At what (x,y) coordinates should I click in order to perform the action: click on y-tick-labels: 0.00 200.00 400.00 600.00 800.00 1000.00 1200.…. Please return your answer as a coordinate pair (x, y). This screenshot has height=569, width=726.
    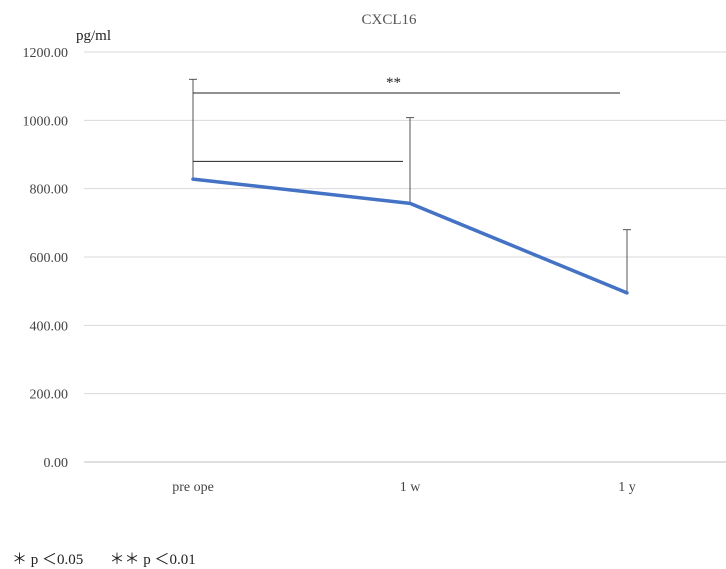
    Looking at the image, I should click on (46, 258).